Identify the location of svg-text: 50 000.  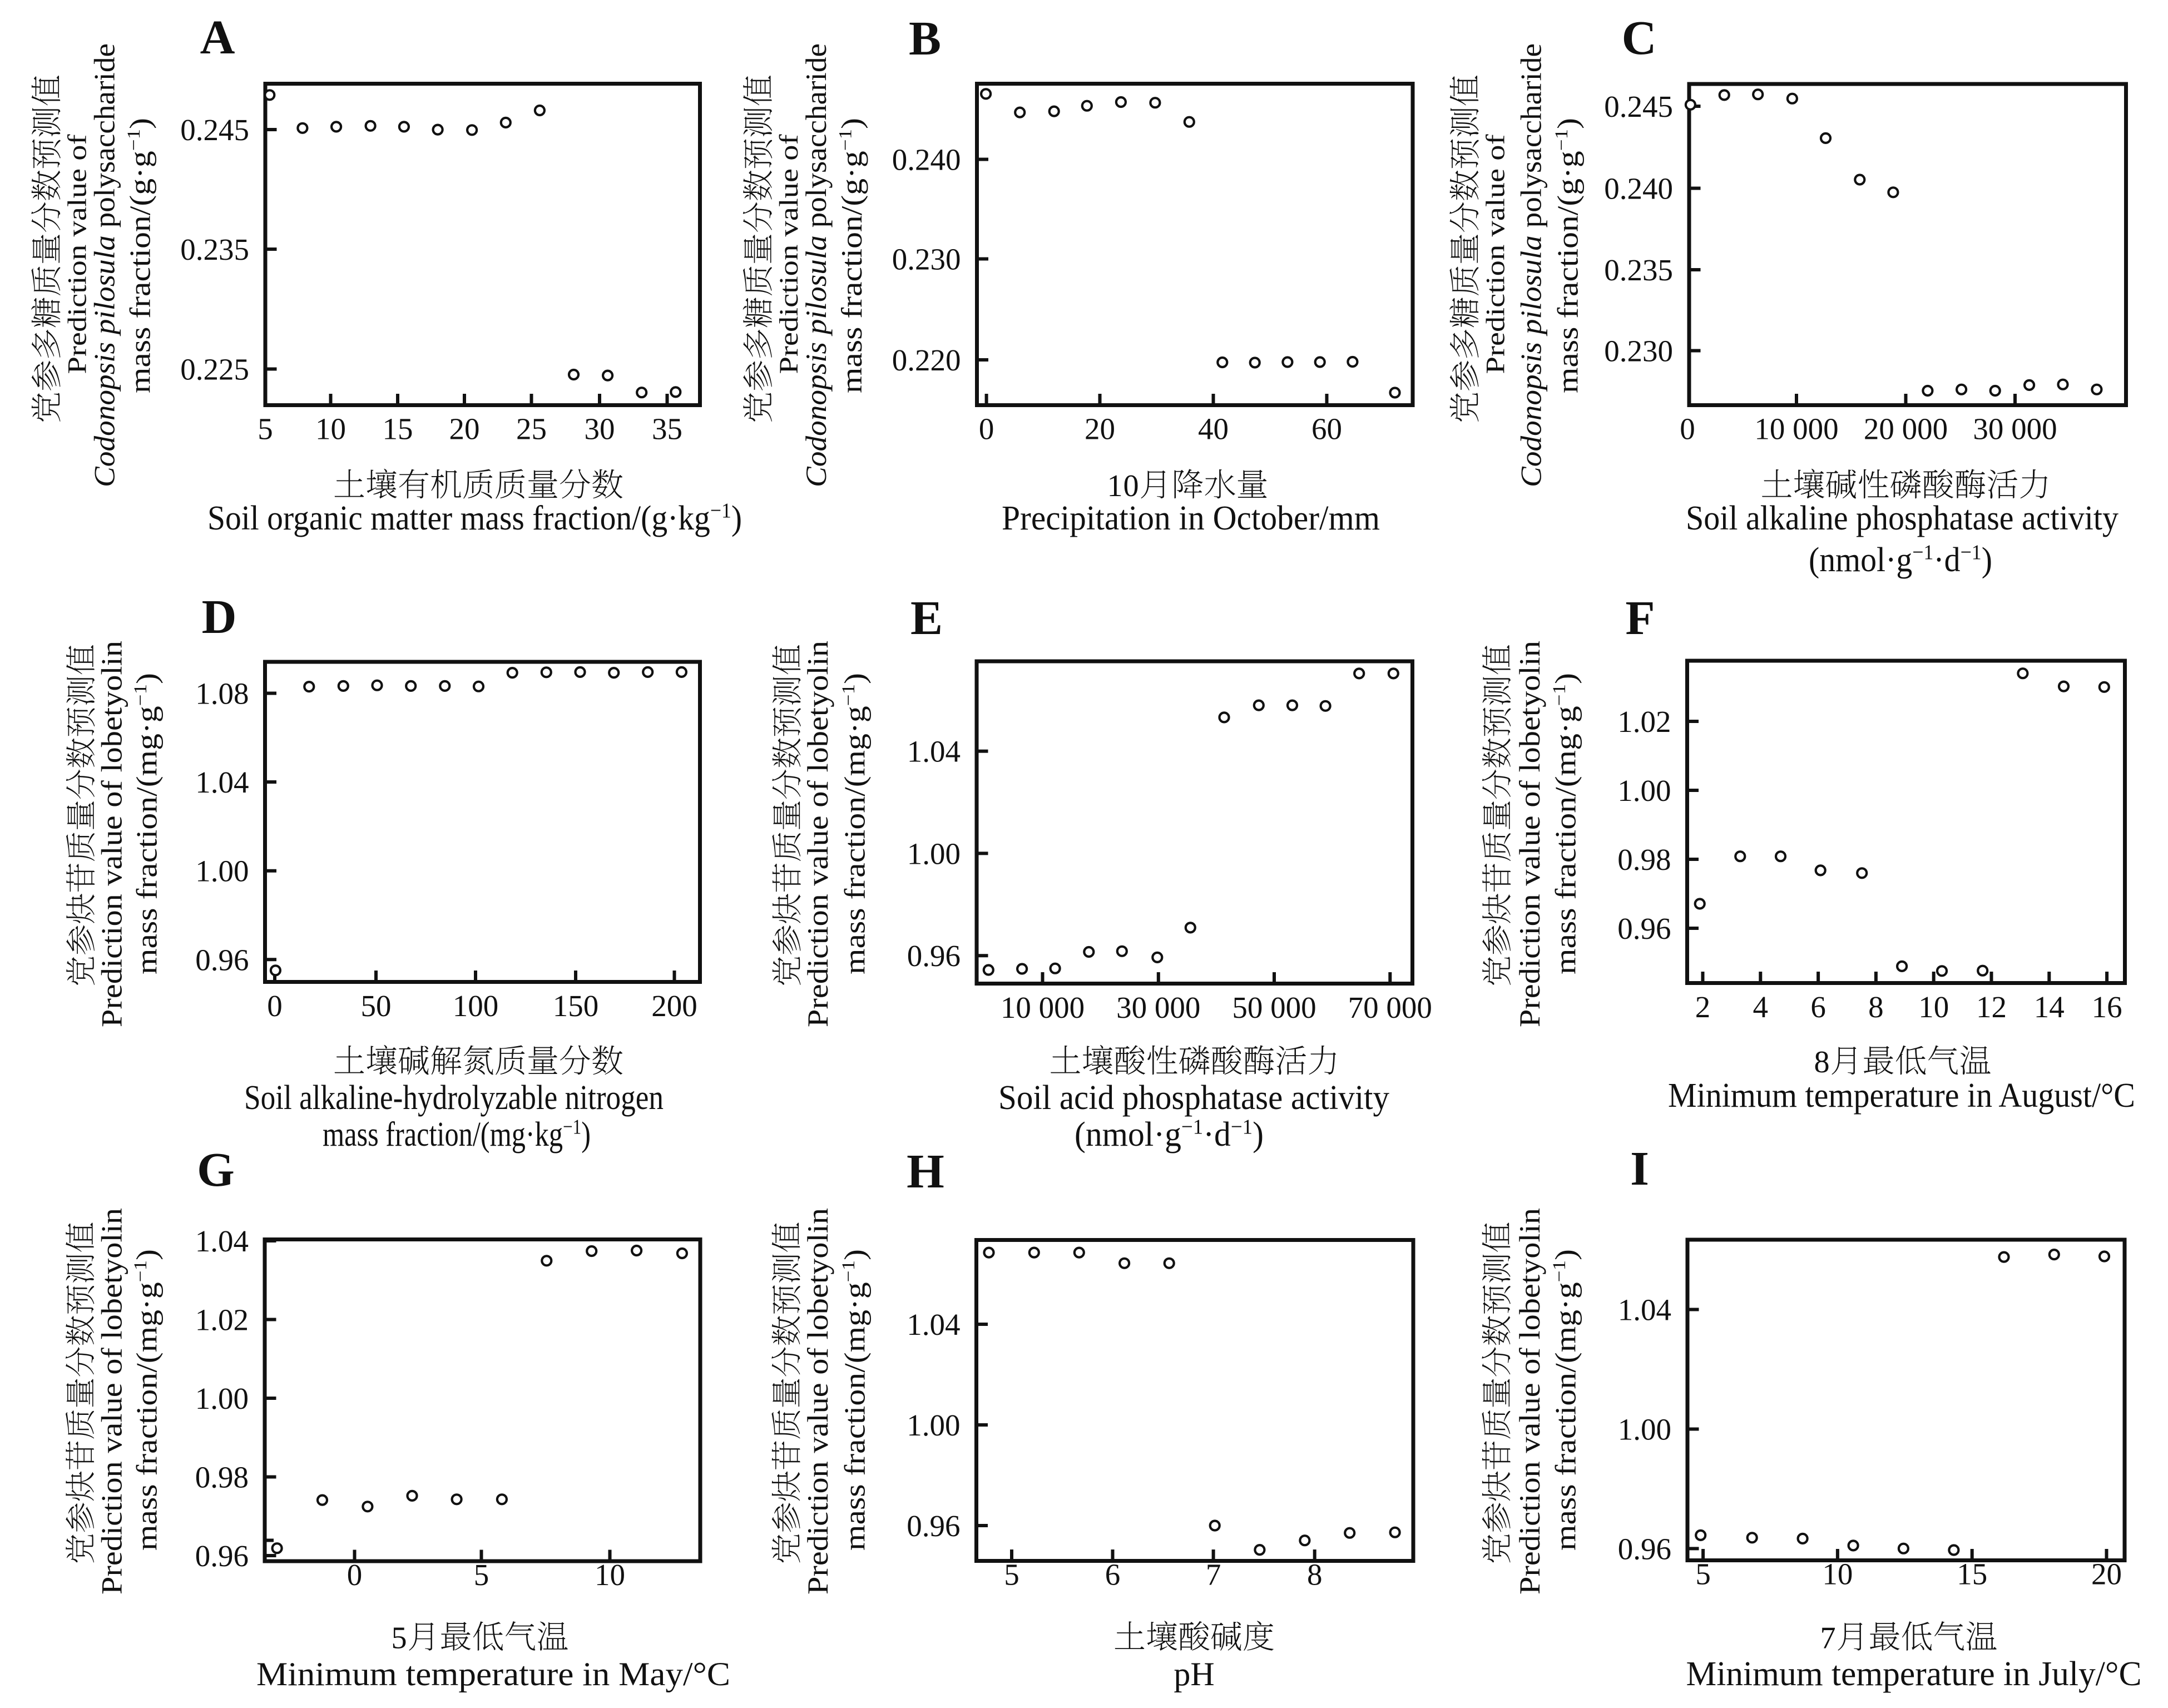
(1274, 1007).